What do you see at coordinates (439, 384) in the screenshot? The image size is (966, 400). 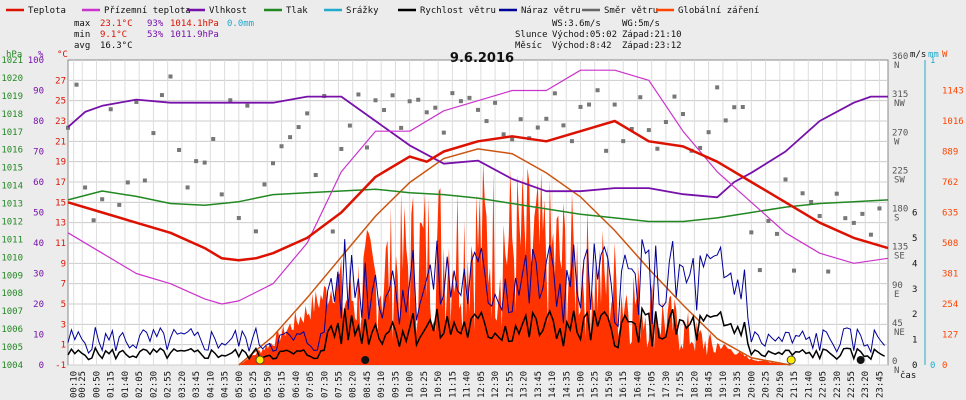 I see `x-tick-label: 10:50` at bounding box center [439, 384].